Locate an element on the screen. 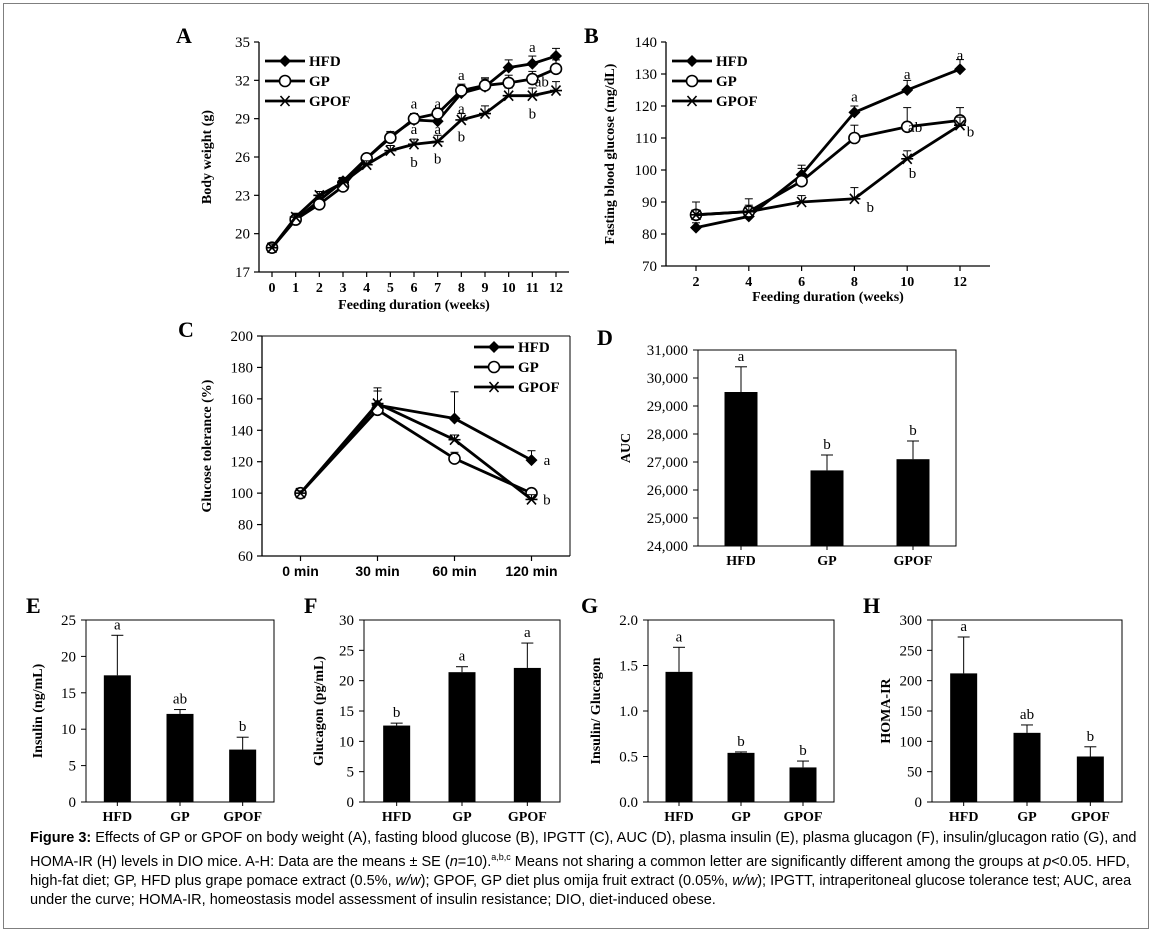  y-tick-label-g: 0.5 is located at coordinates (628, 758).